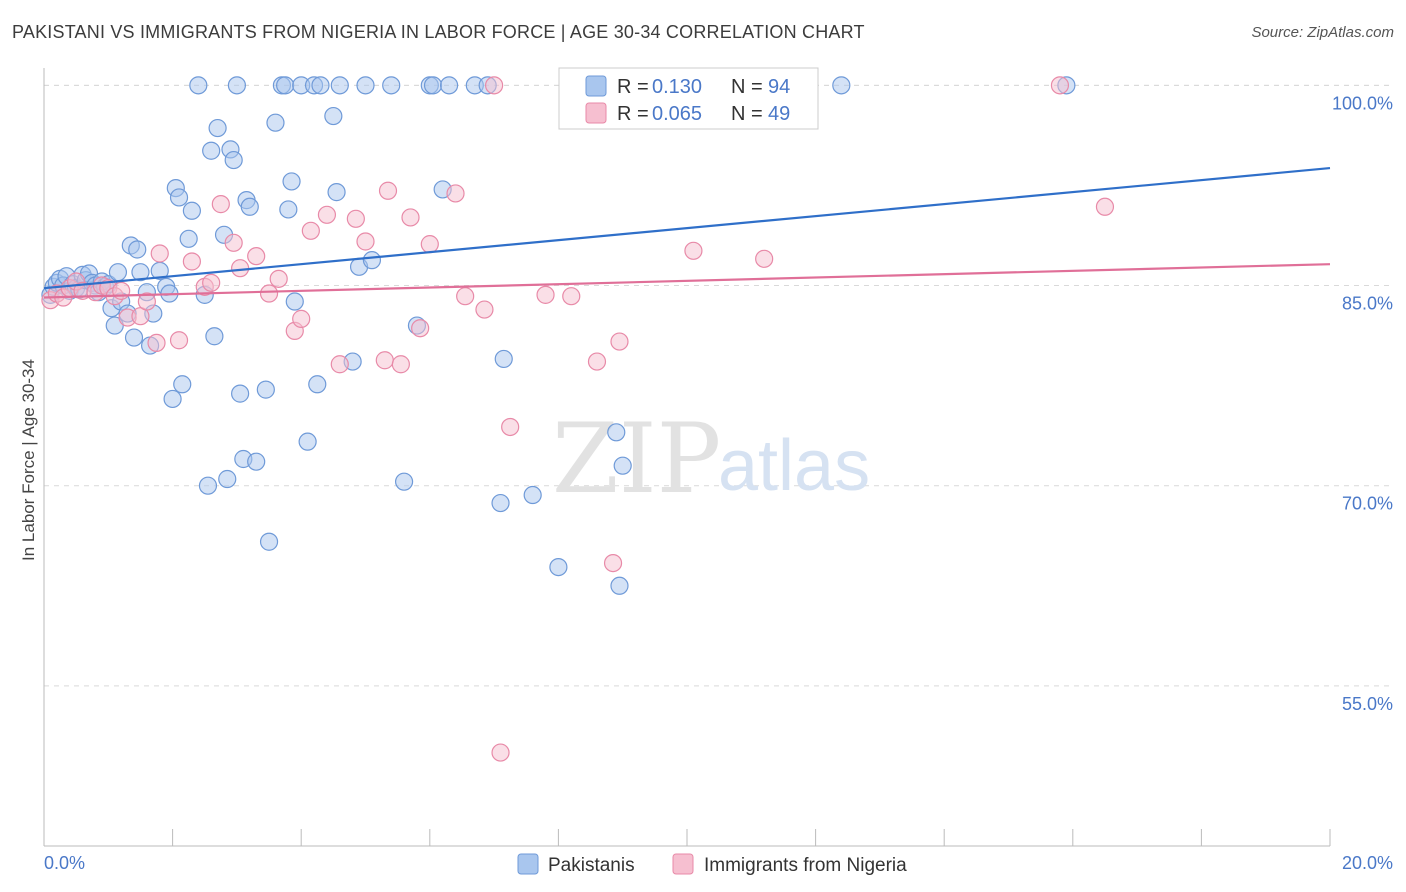  I want to click on trend-line-pakistanis, so click(687, 228).